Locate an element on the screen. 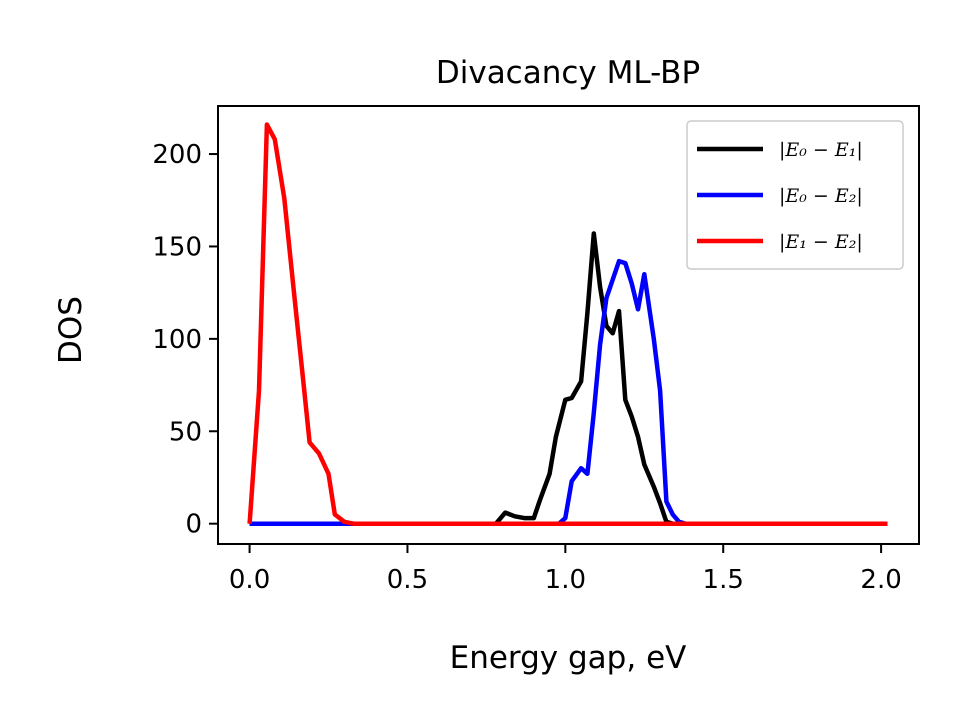 The width and height of the screenshot is (963, 723). x-tick-label: 1.0 is located at coordinates (565, 580).